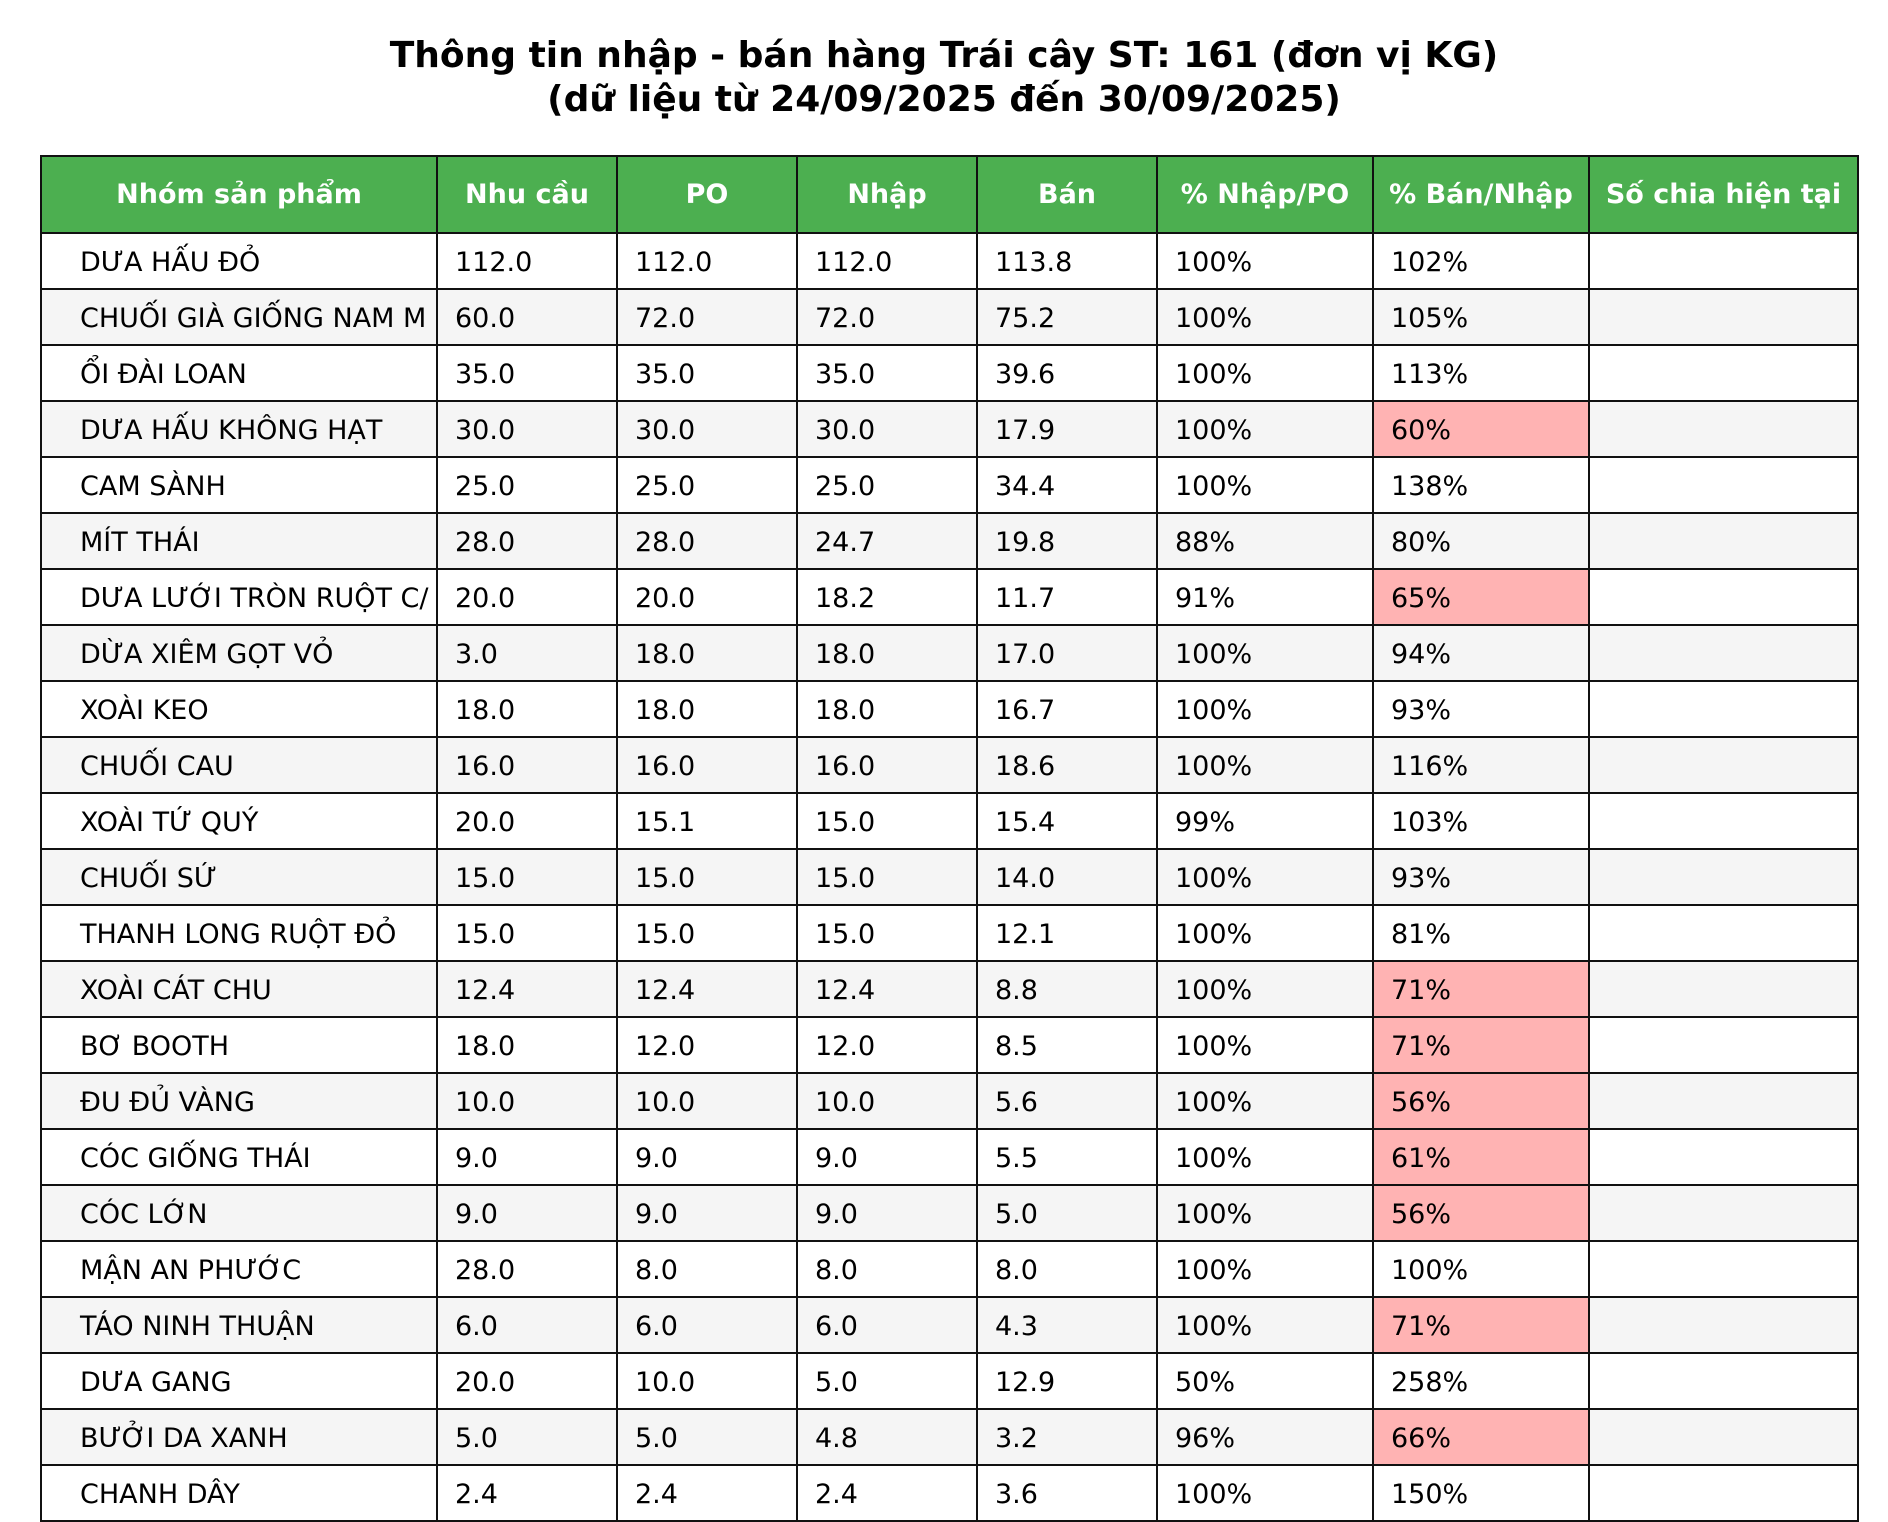 The width and height of the screenshot is (1888, 1522). What do you see at coordinates (1265, 1437) in the screenshot?
I see `cell-pct-nhap-po: 96%` at bounding box center [1265, 1437].